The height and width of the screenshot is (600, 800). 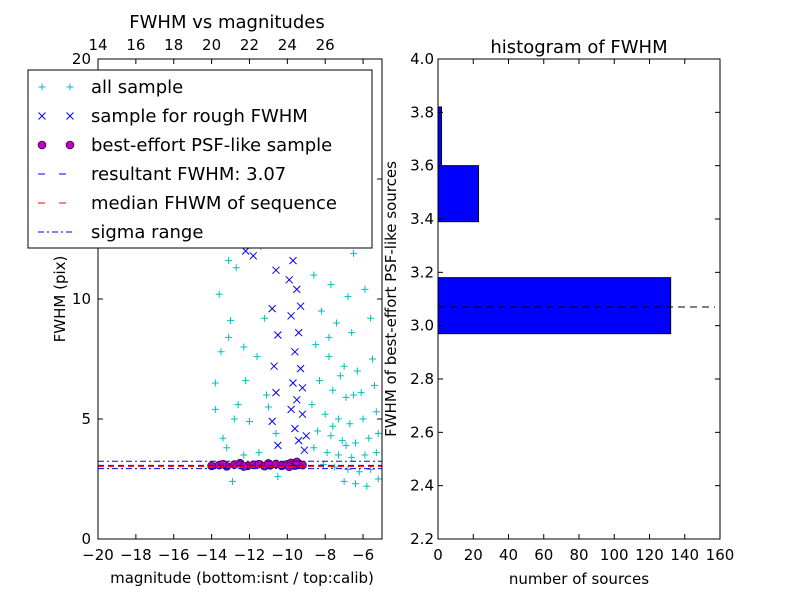 I want to click on scatter-y-tick-label: 10, so click(x=81, y=299).